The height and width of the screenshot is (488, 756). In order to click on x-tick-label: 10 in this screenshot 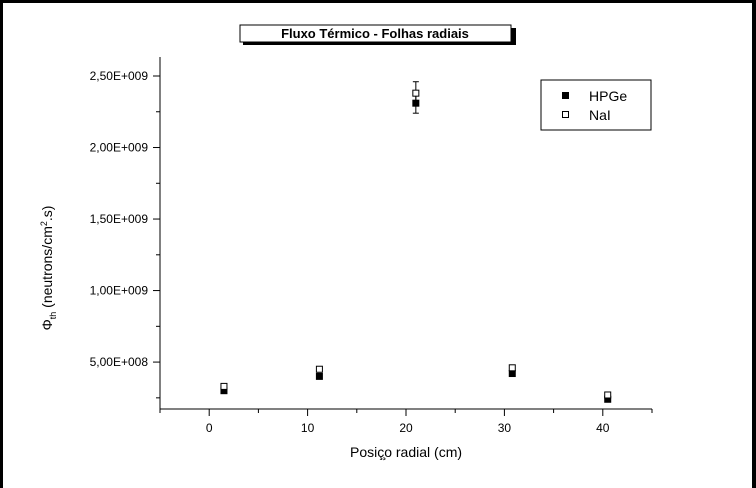, I will do `click(308, 428)`.